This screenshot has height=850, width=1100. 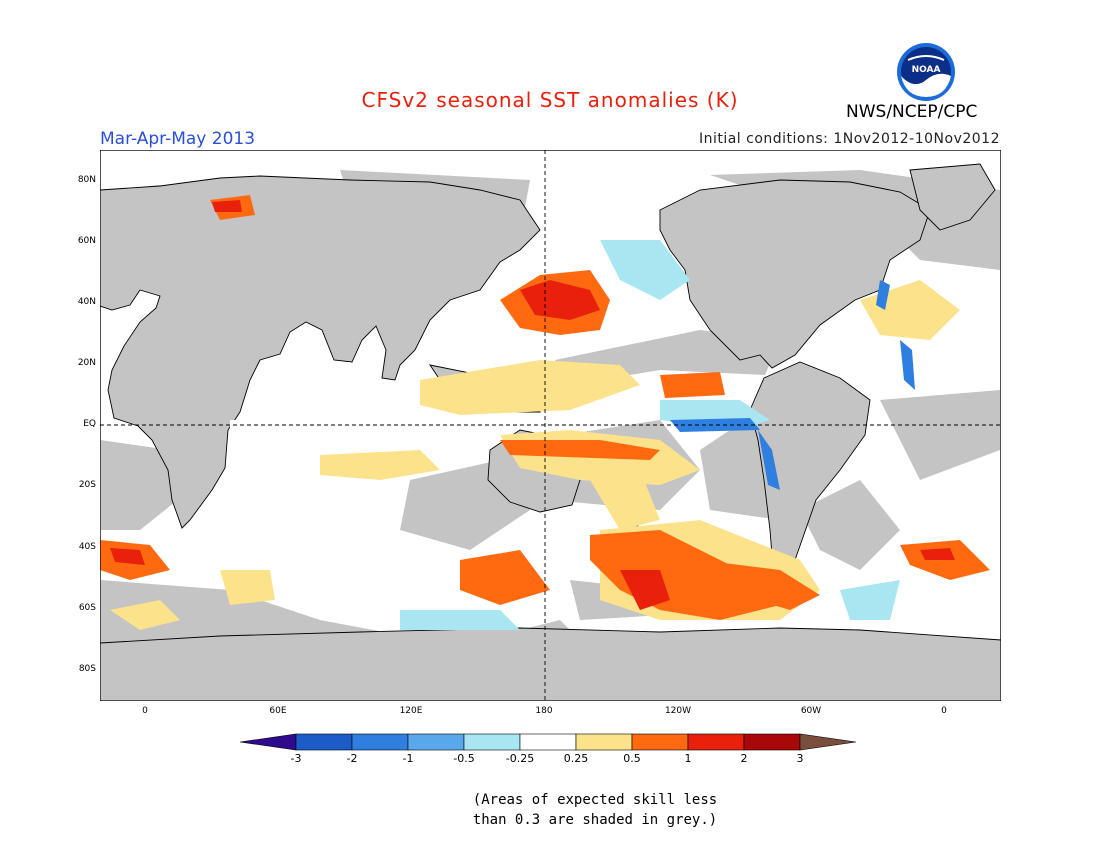 I want to click on lat-label: 60S, so click(x=87, y=608).